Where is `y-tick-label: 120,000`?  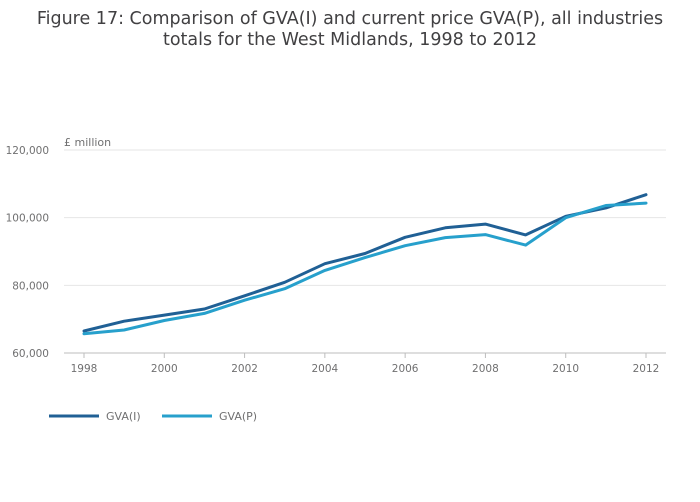 y-tick-label: 120,000 is located at coordinates (27, 151).